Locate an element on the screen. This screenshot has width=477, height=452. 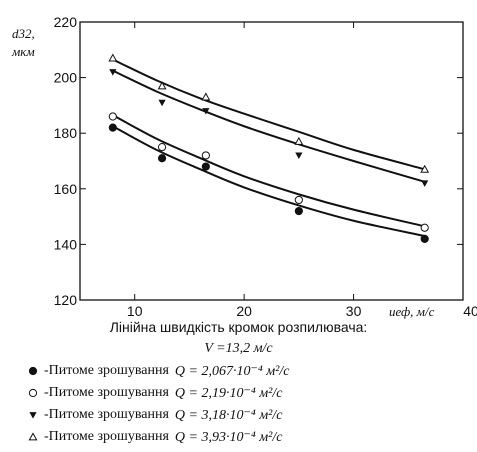
y-tick-label-220: 220 is located at coordinates (66, 22).